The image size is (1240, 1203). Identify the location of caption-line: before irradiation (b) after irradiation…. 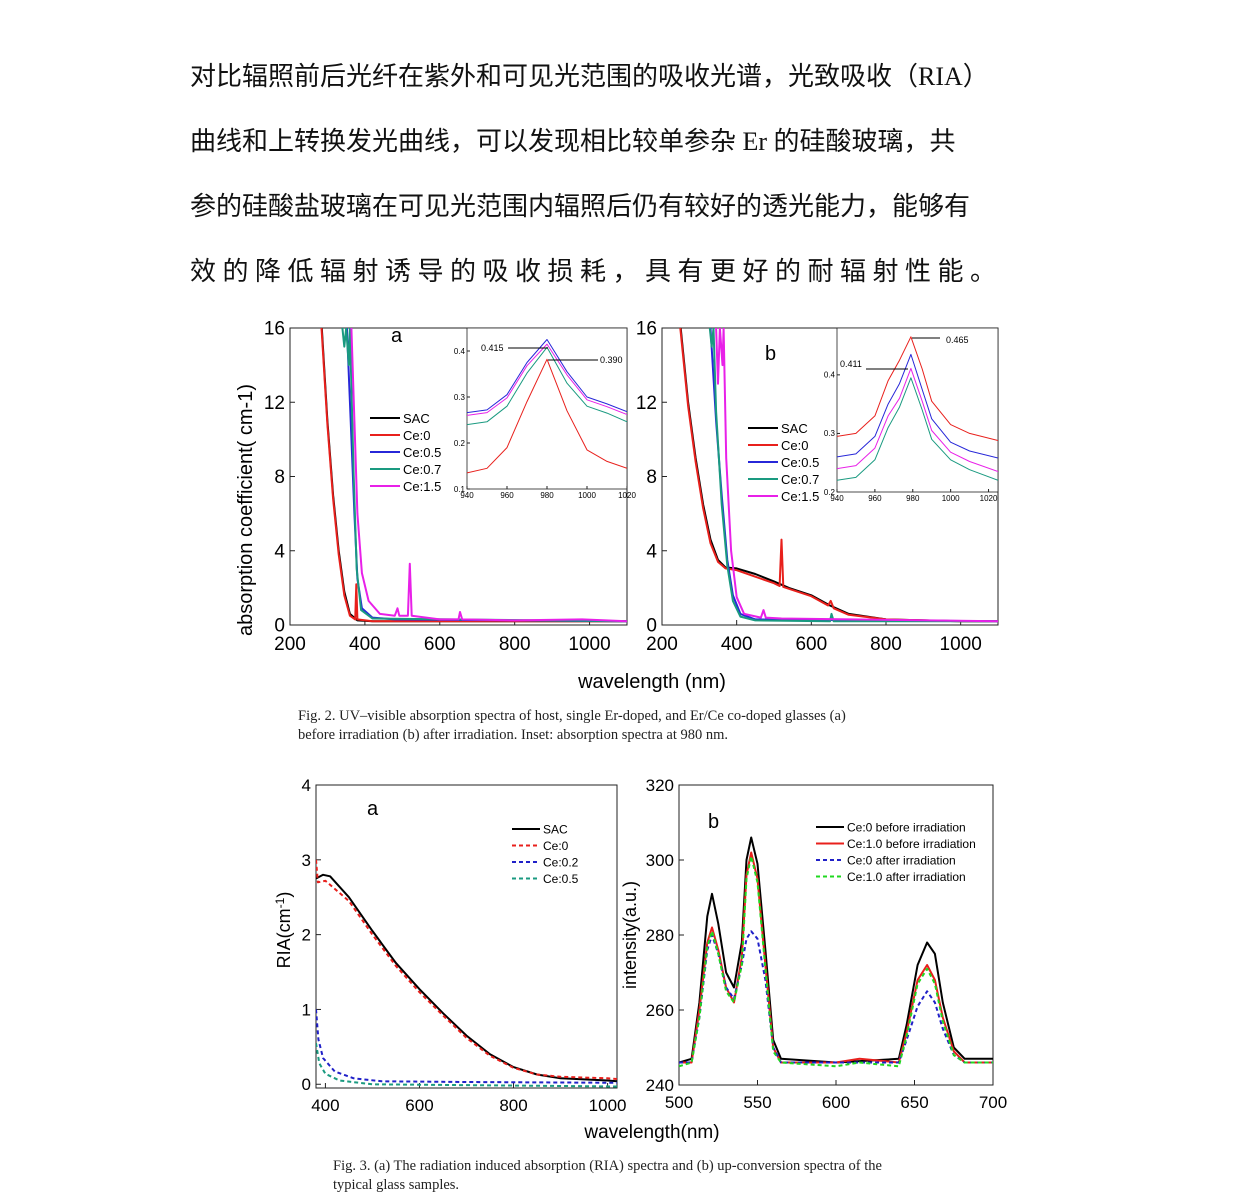
(513, 735).